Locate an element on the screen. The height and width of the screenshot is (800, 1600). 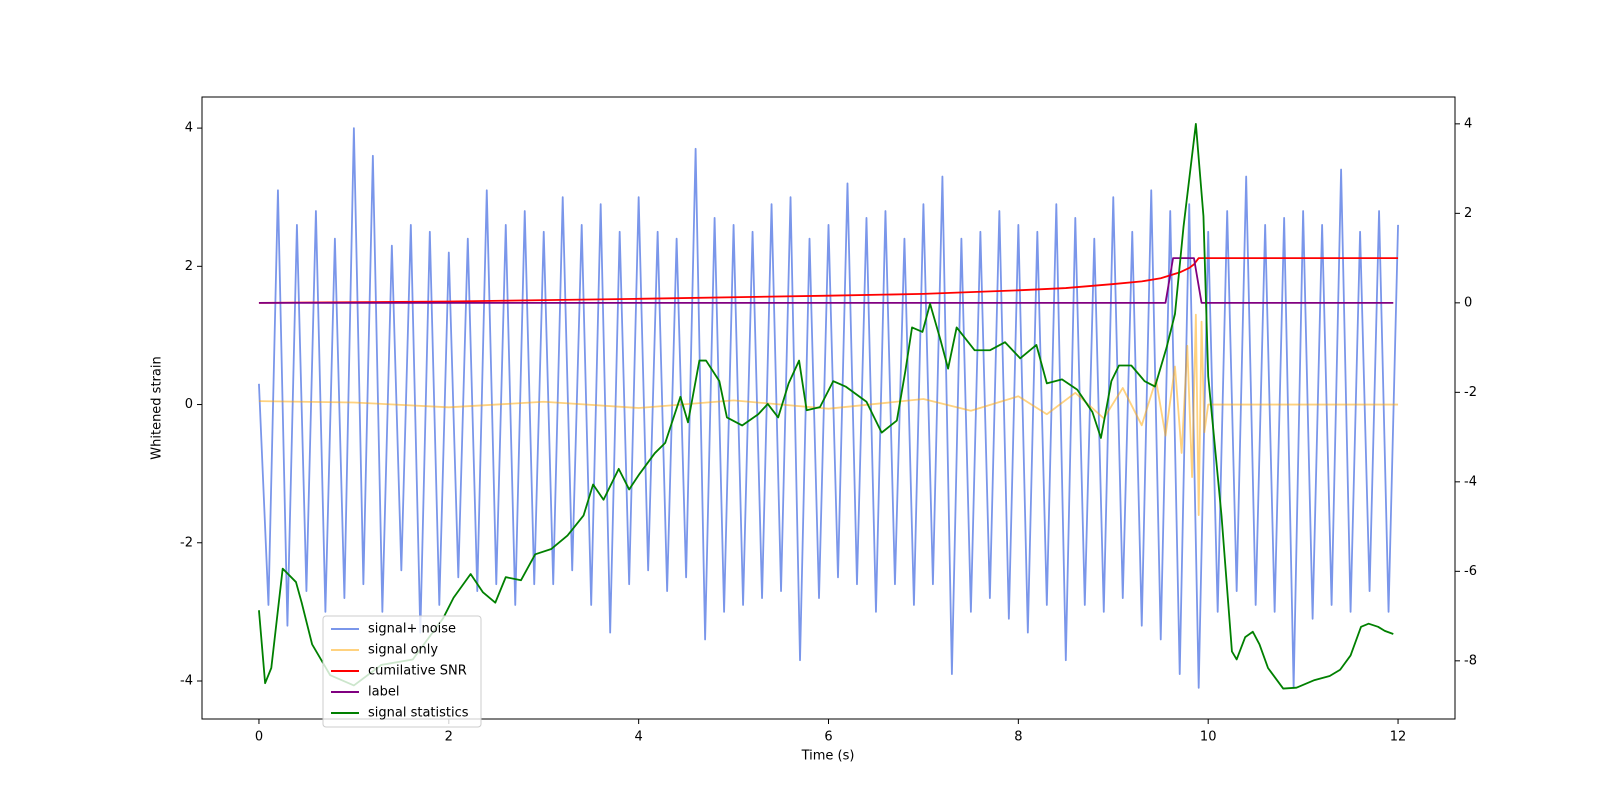
y2-tick-label: 4 is located at coordinates (1468, 123).